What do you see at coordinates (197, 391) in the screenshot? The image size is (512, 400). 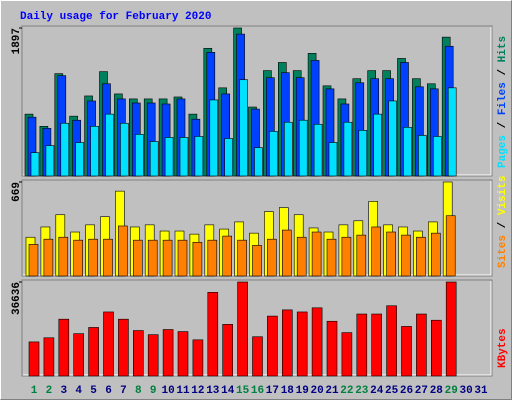 I see `x-tick-label: 12` at bounding box center [197, 391].